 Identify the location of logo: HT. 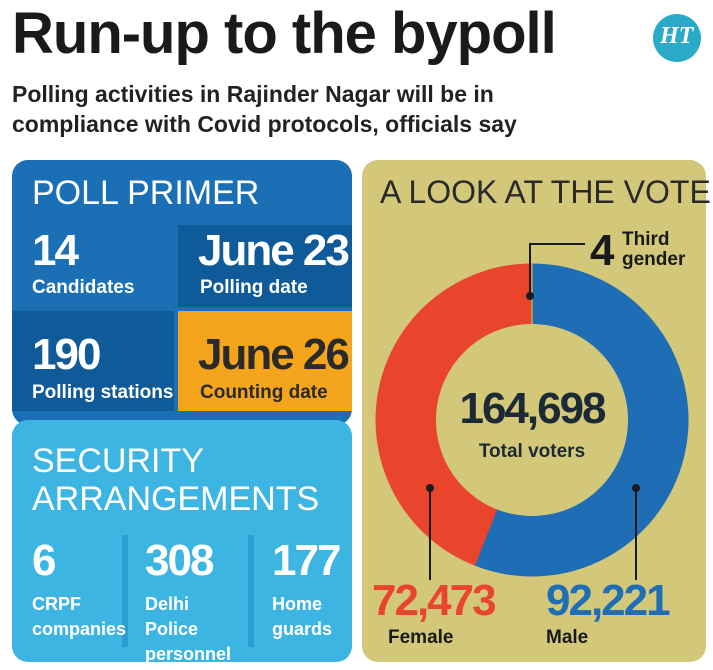
(677, 36).